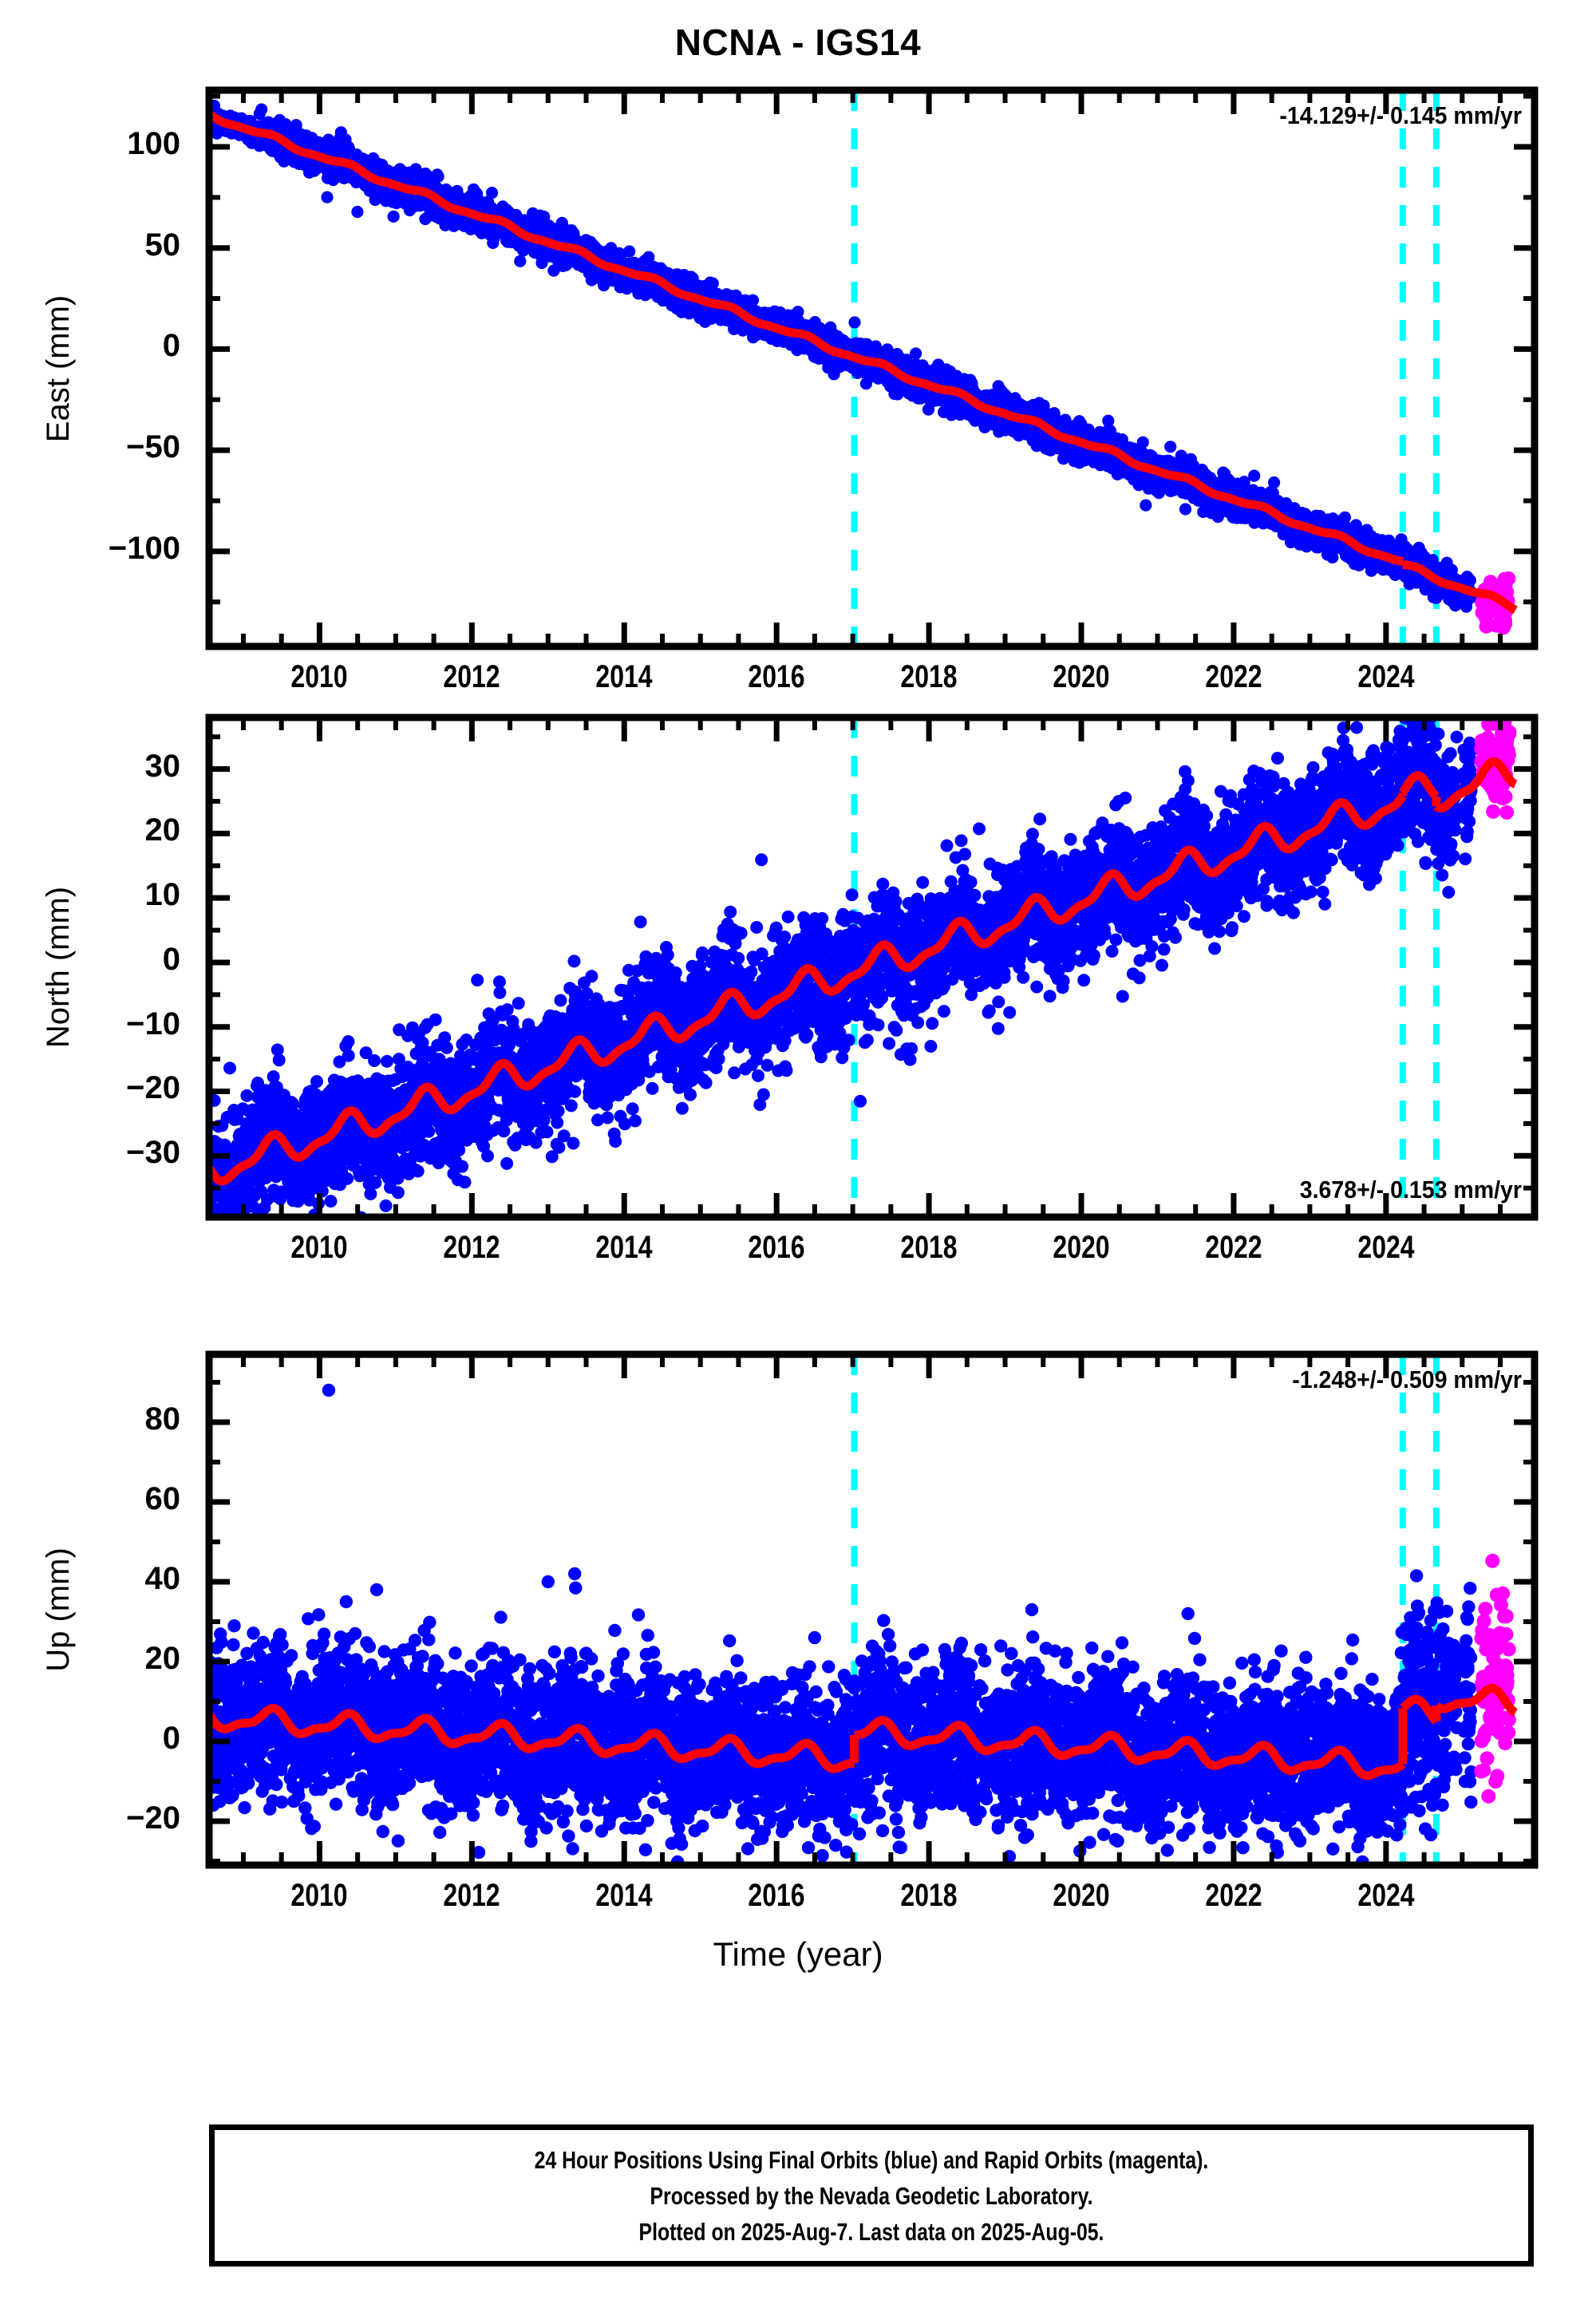 The height and width of the screenshot is (2316, 1596). I want to click on y-tick-label: 30, so click(120, 767).